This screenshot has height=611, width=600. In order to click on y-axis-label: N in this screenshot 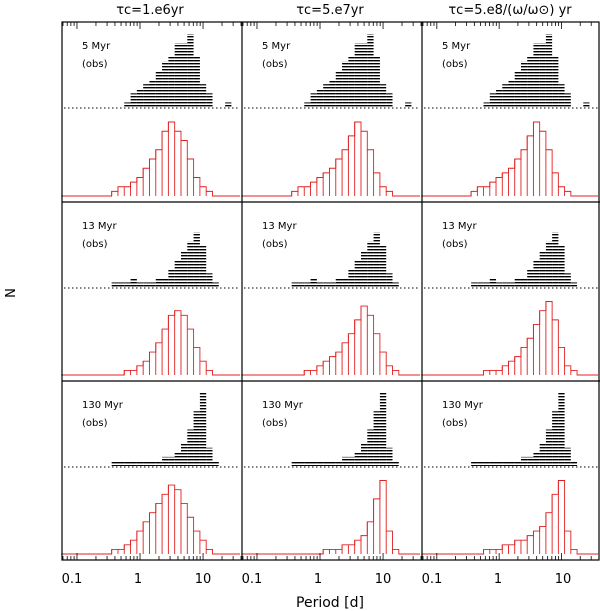, I will do `click(11, 293)`.